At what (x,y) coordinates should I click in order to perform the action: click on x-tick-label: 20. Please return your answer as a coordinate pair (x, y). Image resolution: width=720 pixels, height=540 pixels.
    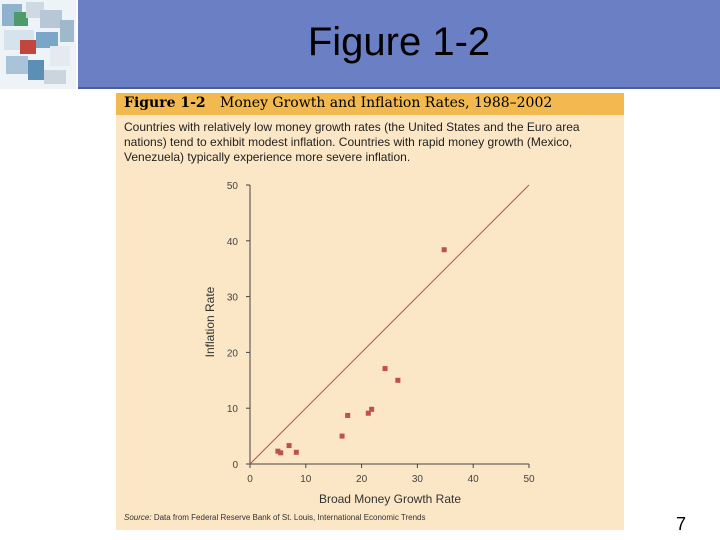
    Looking at the image, I should click on (362, 479).